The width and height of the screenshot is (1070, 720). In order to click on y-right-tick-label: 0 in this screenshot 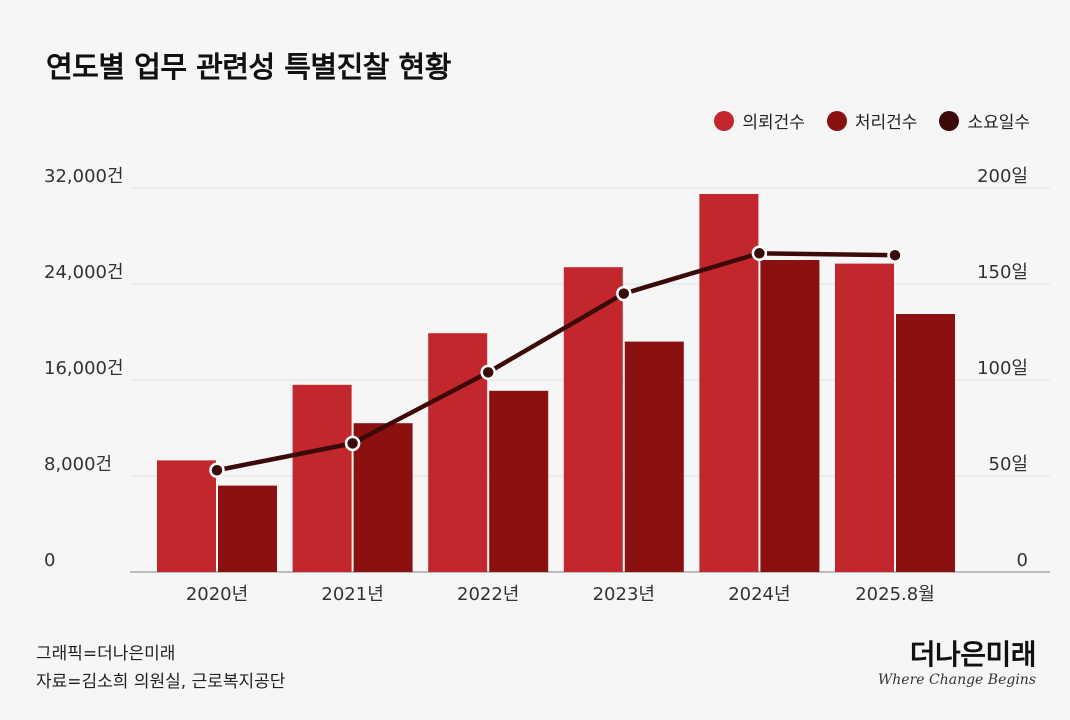, I will do `click(1022, 560)`.